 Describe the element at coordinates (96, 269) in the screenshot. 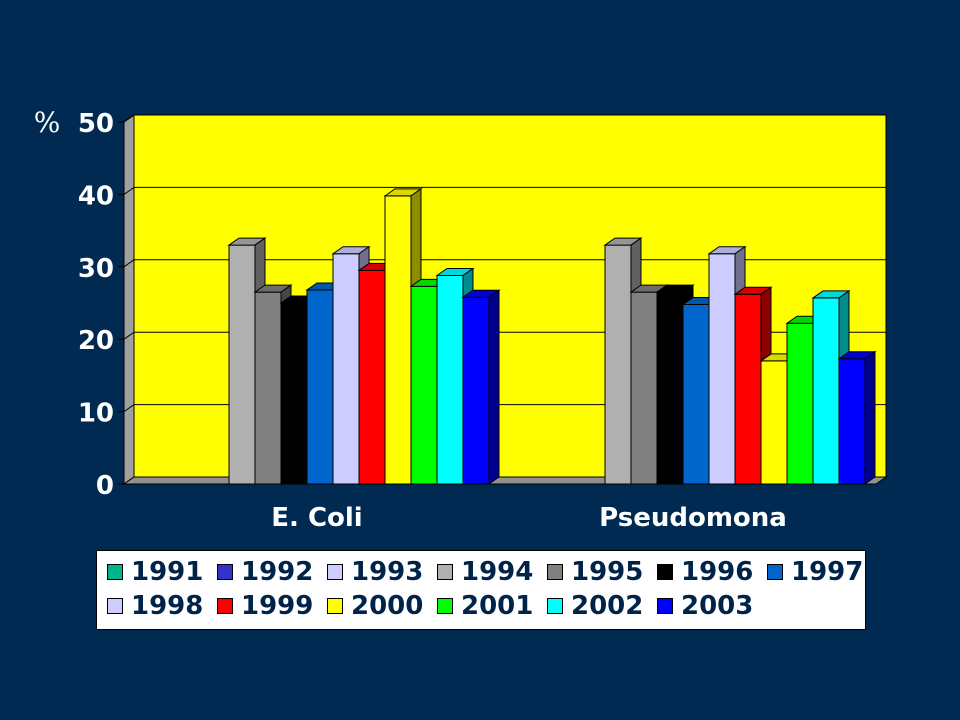

I see `y-tick-label: 30` at that location.